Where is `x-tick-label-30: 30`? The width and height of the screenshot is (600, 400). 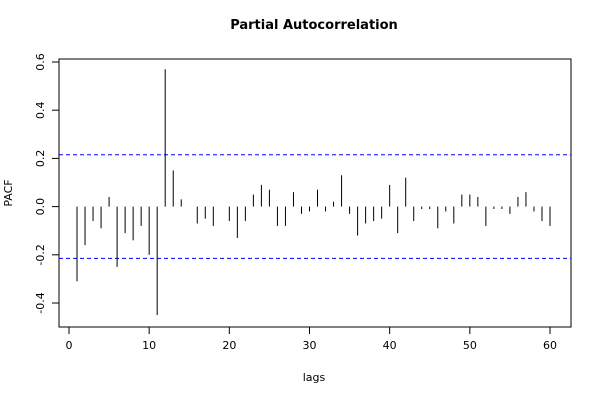 x-tick-label-30: 30 is located at coordinates (310, 345).